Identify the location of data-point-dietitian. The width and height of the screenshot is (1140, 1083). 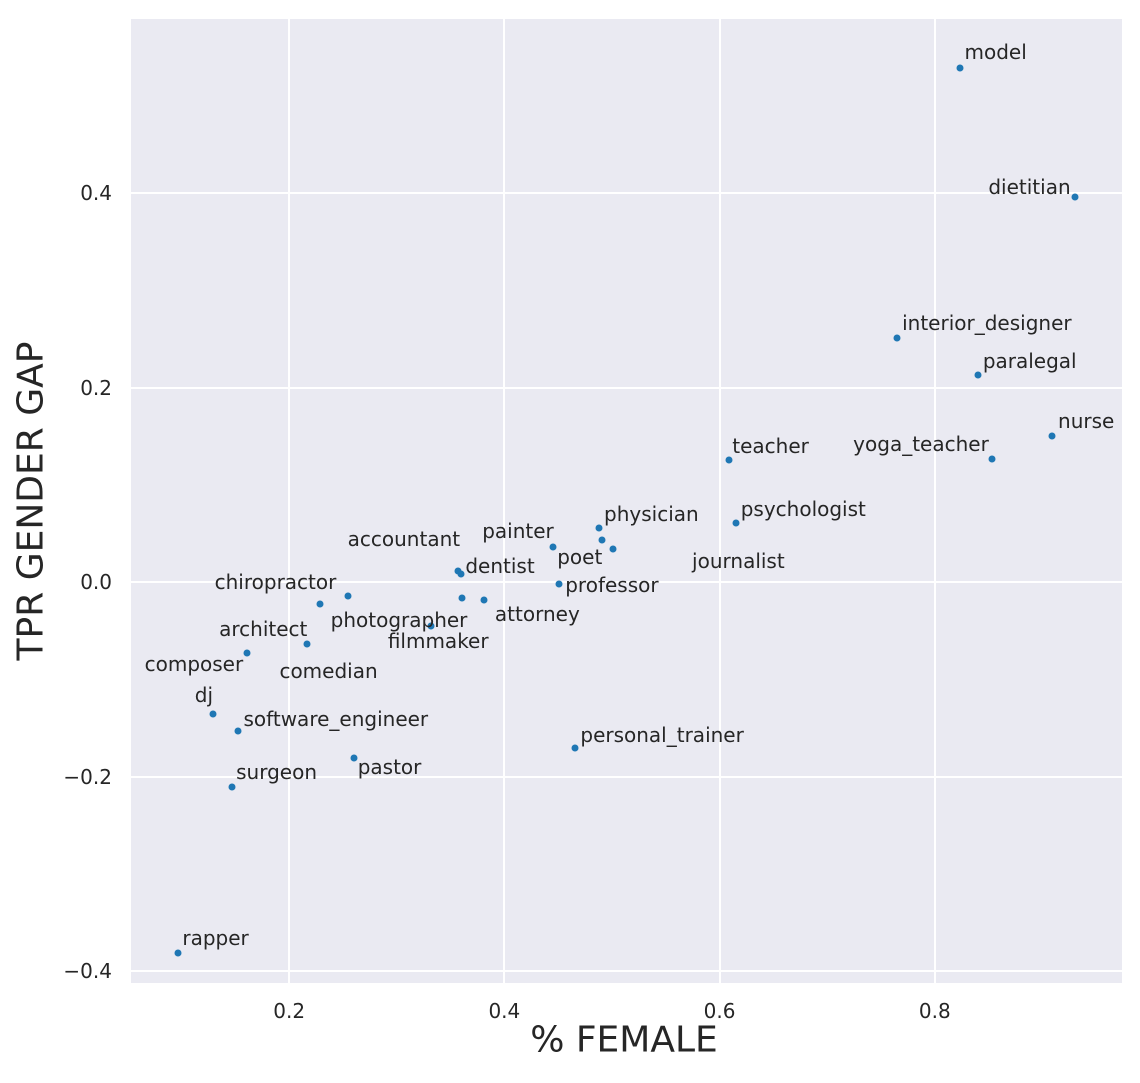
(1075, 197).